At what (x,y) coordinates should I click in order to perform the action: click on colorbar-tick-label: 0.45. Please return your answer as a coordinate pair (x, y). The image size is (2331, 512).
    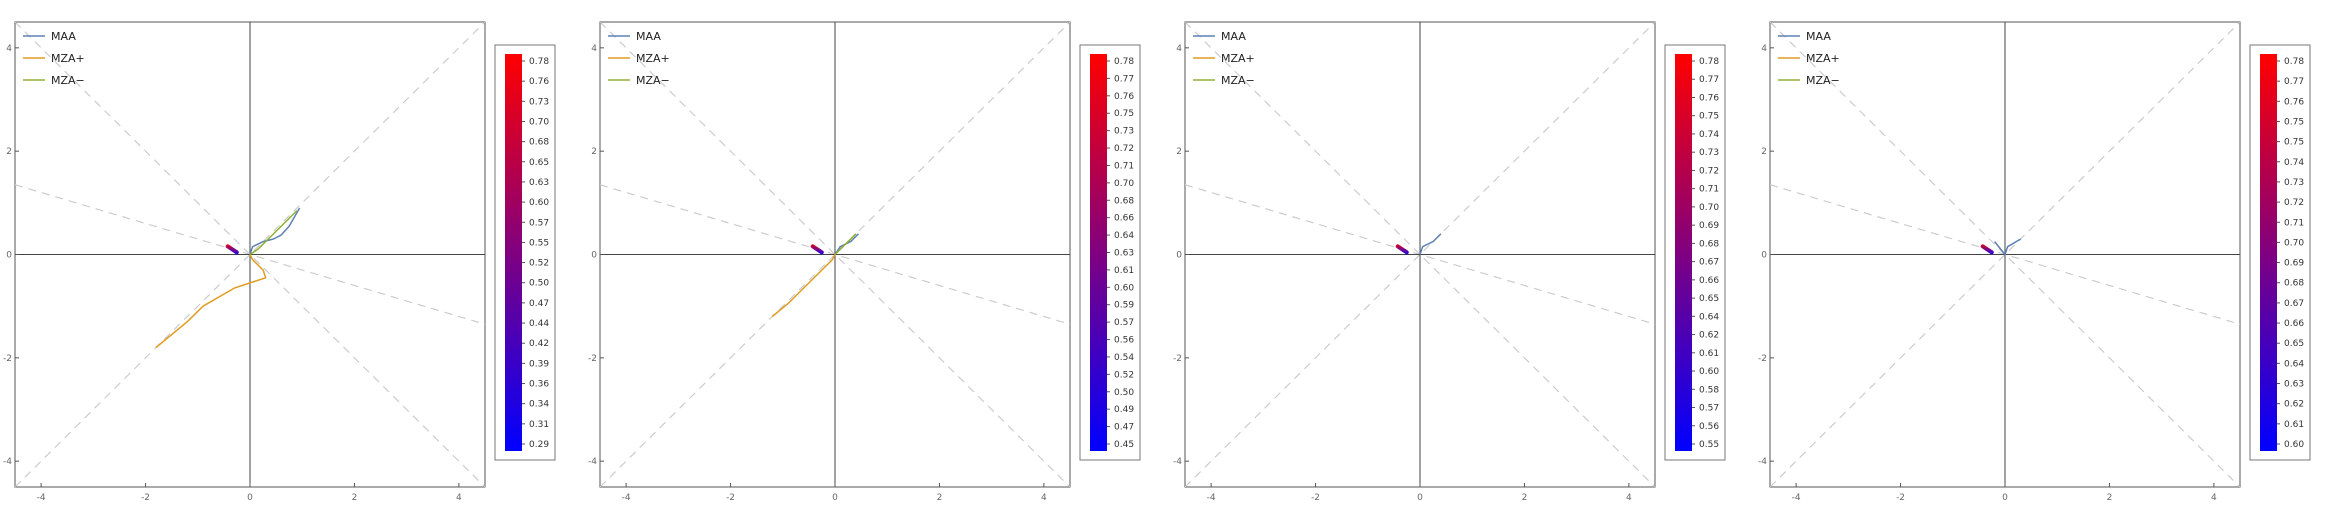
    Looking at the image, I should click on (1124, 445).